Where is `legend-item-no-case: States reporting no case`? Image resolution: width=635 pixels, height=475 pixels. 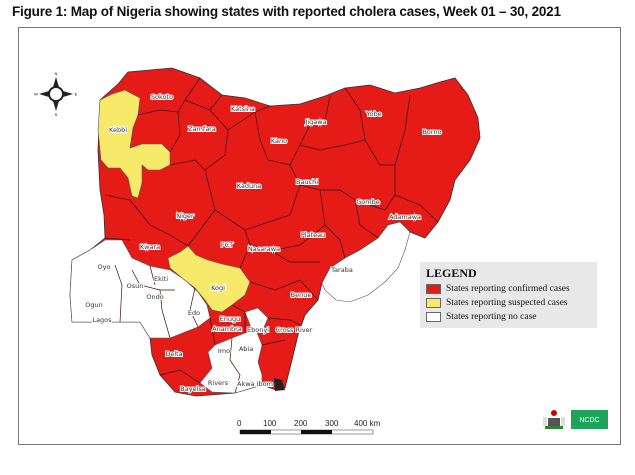
legend-item-no-case: States reporting no case is located at coordinates (481, 317).